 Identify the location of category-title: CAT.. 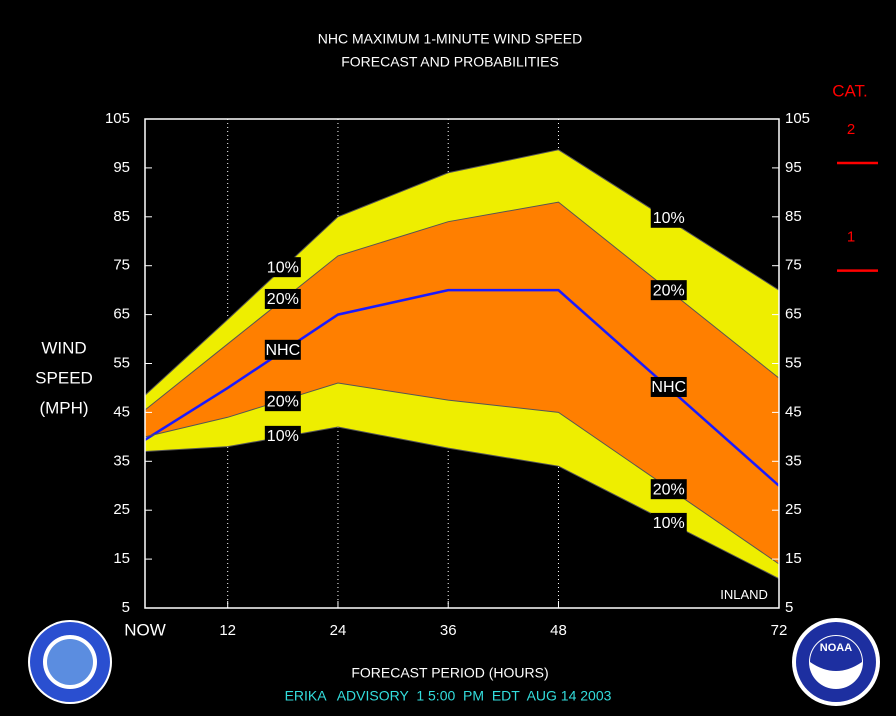
(850, 90).